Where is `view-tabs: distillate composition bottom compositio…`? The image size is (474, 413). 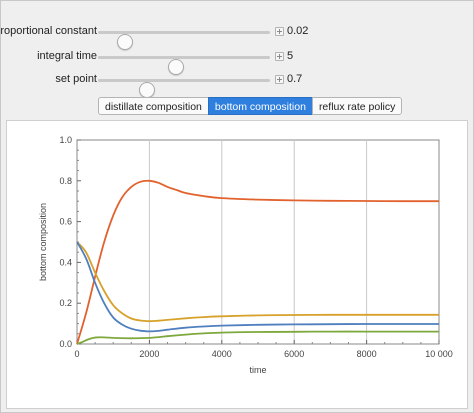 view-tabs: distillate composition bottom compositio… is located at coordinates (250, 106).